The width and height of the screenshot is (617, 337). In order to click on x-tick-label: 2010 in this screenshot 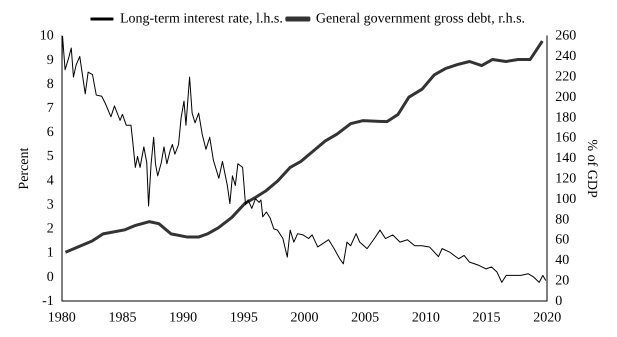, I will do `click(426, 318)`.